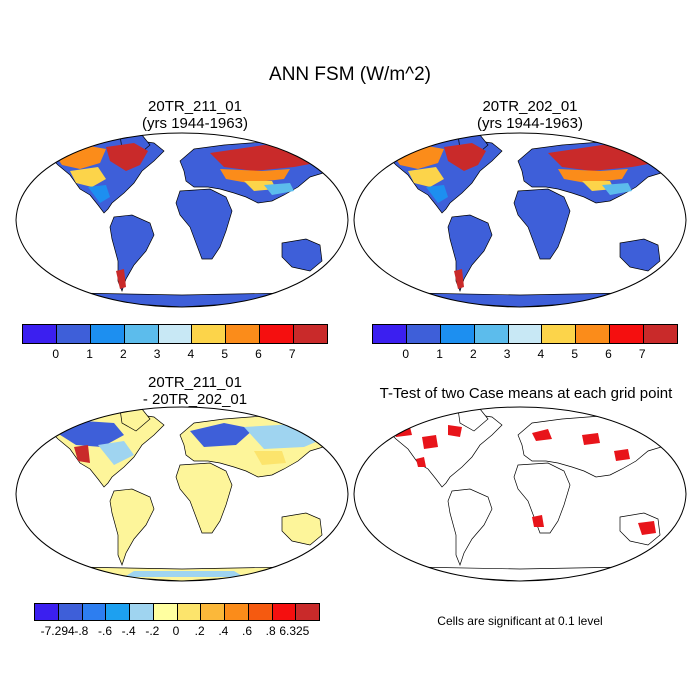 The height and width of the screenshot is (700, 700). What do you see at coordinates (182, 494) in the screenshot?
I see `map-panel-difference` at bounding box center [182, 494].